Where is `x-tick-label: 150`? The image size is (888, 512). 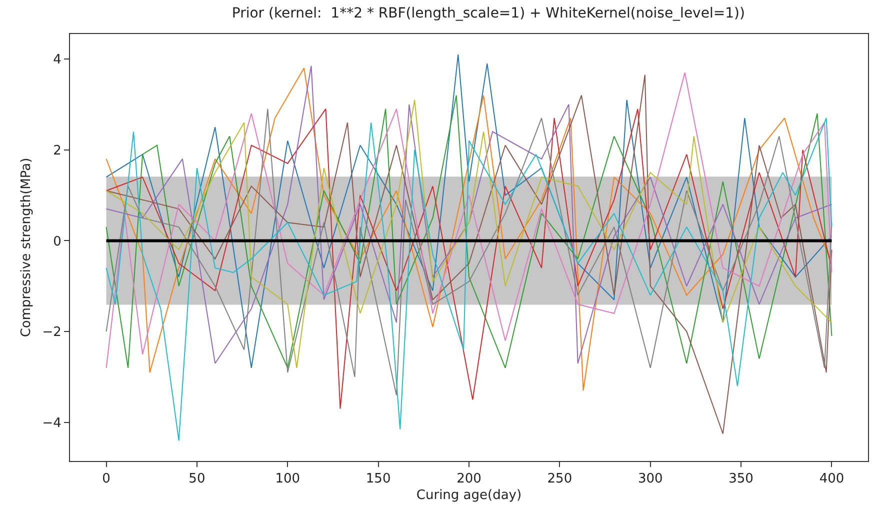 x-tick-label: 150 is located at coordinates (378, 479).